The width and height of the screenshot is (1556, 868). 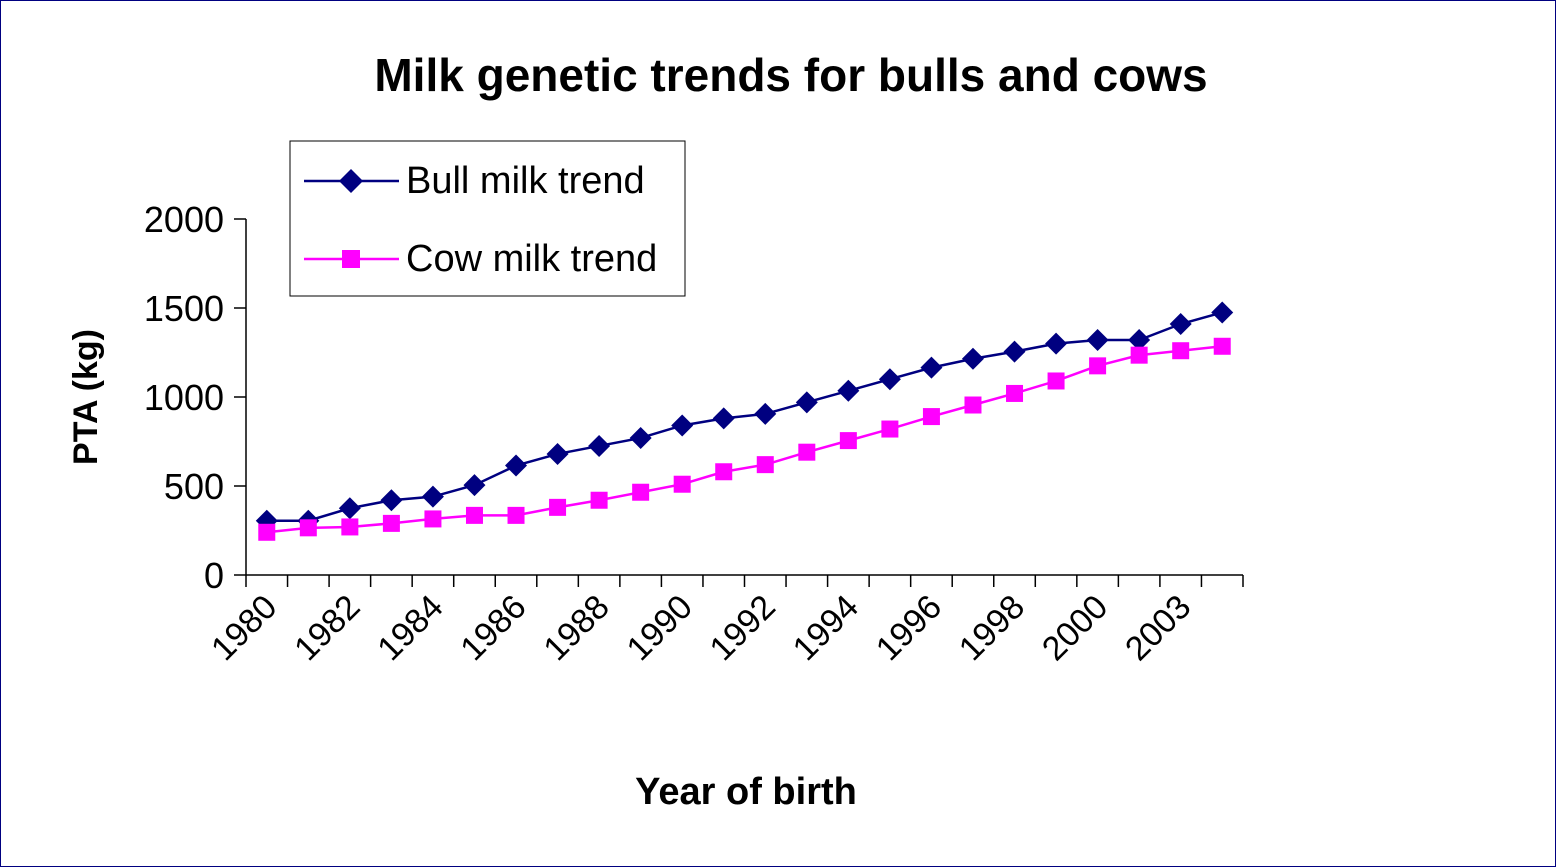 What do you see at coordinates (743, 628) in the screenshot?
I see `x-tick-label: 1992` at bounding box center [743, 628].